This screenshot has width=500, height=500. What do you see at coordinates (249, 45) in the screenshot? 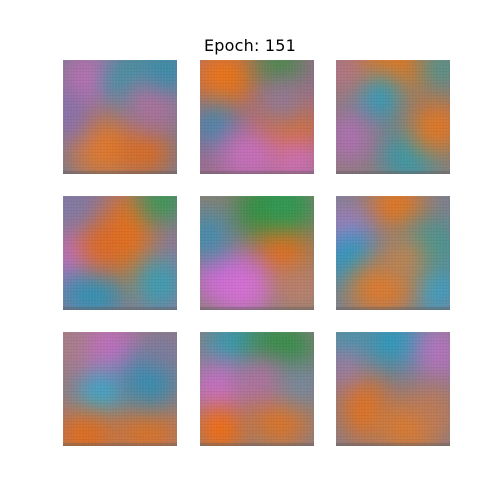
I see `figure-title: Epoch: 151` at bounding box center [249, 45].